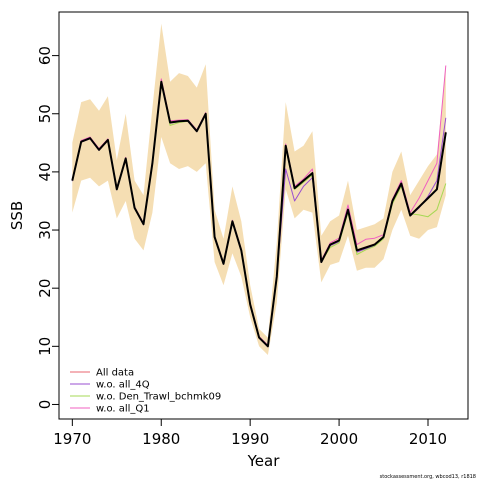  What do you see at coordinates (45, 346) in the screenshot?
I see `y-tick-label: 10` at bounding box center [45, 346].